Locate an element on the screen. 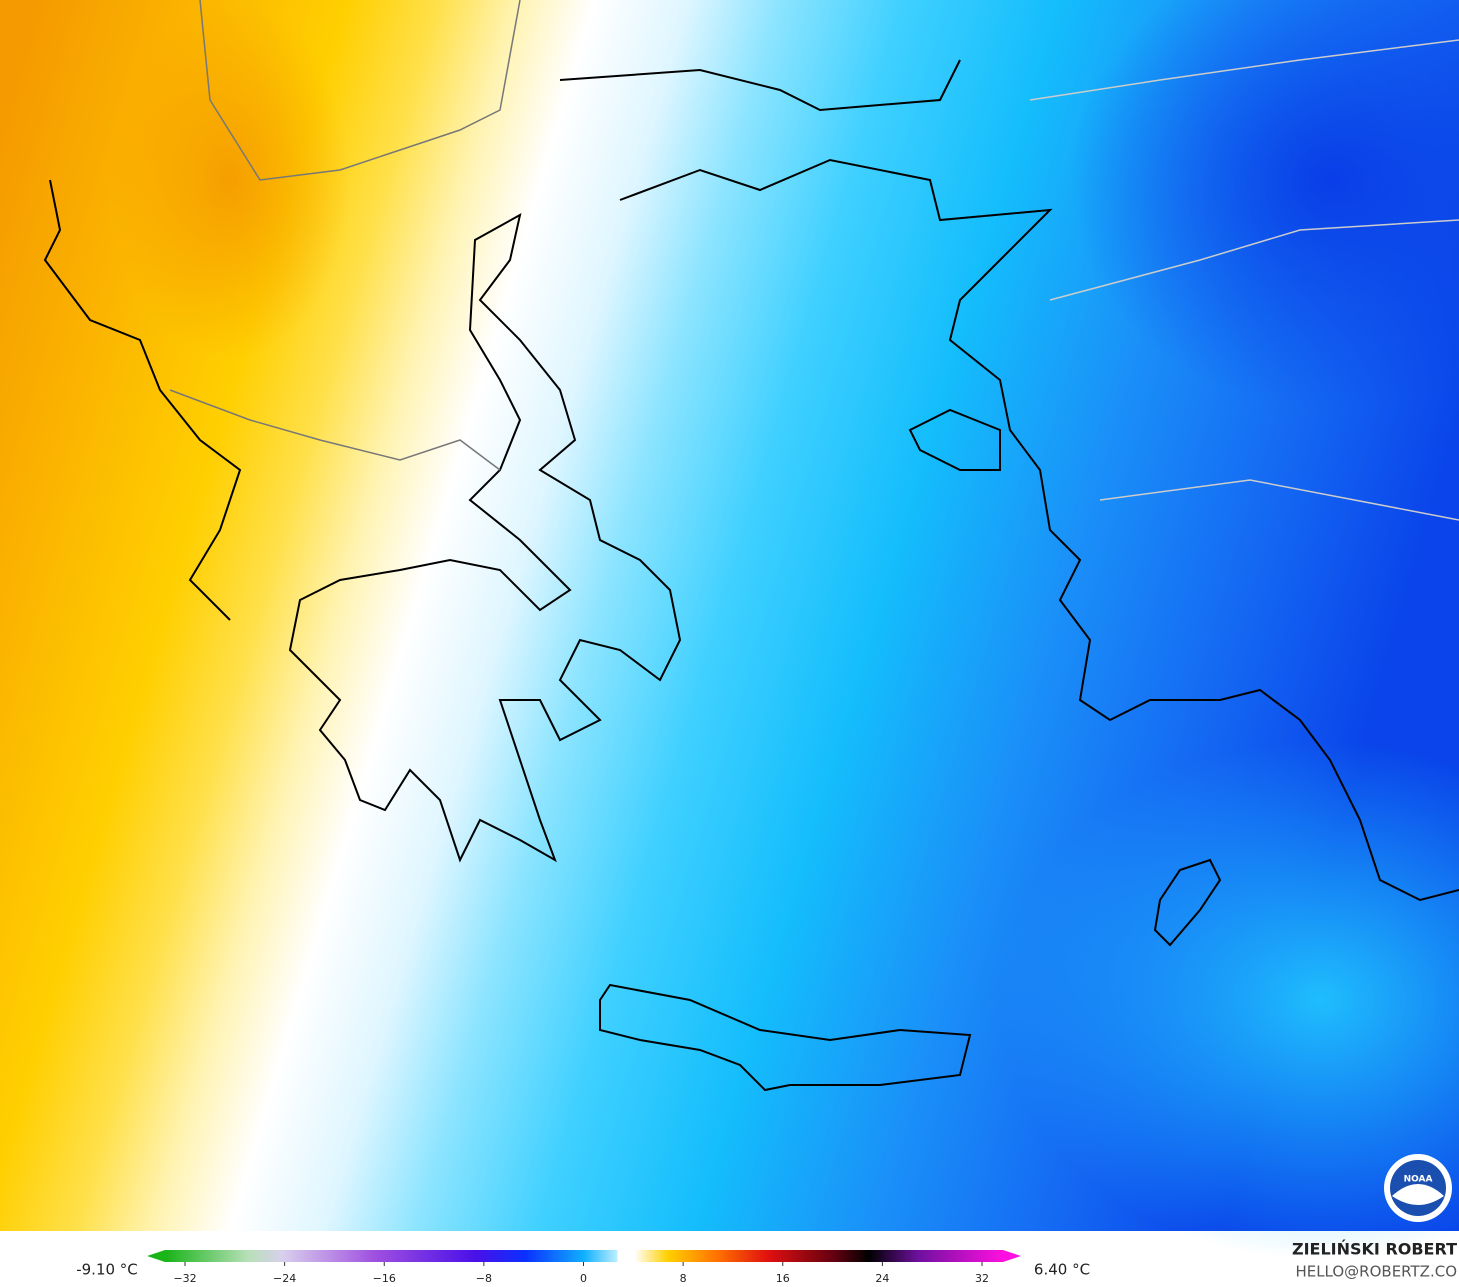 The width and height of the screenshot is (1459, 1287). min-value: -9.10 °C is located at coordinates (107, 1270).